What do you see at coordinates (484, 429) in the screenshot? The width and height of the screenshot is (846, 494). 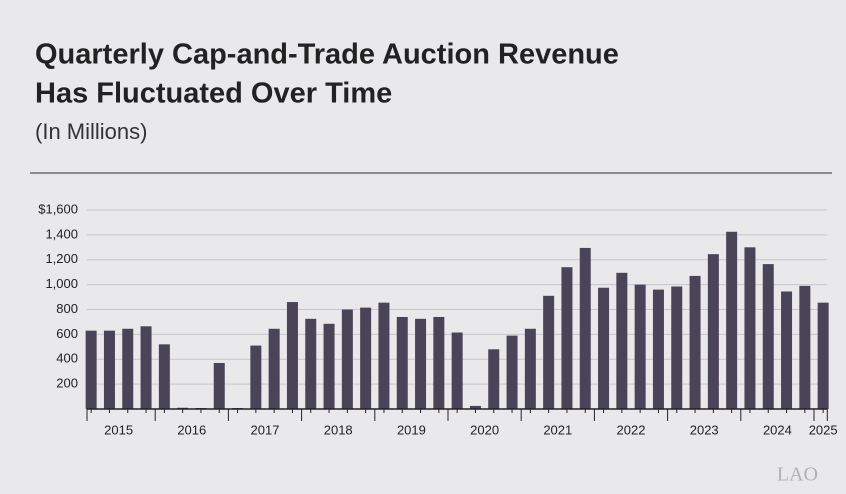 I see `x-tick-label: 2020` at bounding box center [484, 429].